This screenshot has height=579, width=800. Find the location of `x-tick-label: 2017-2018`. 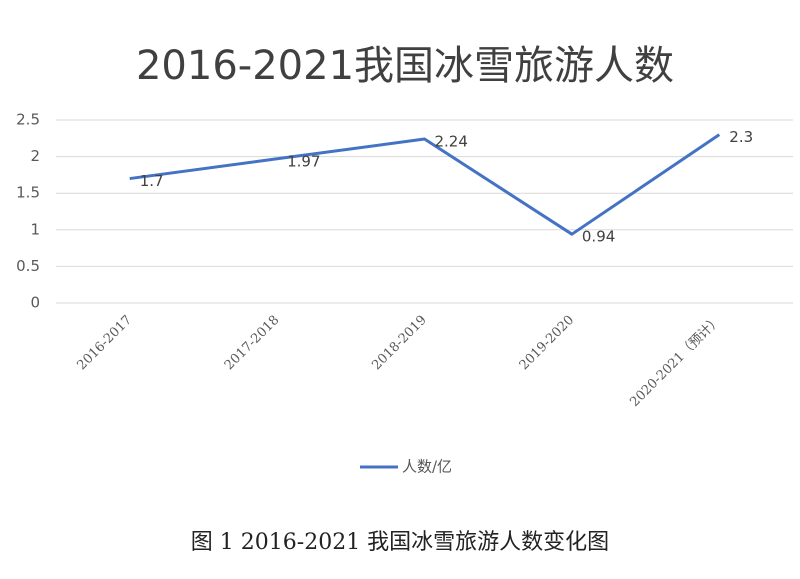

x-tick-label: 2017-2018 is located at coordinates (252, 343).